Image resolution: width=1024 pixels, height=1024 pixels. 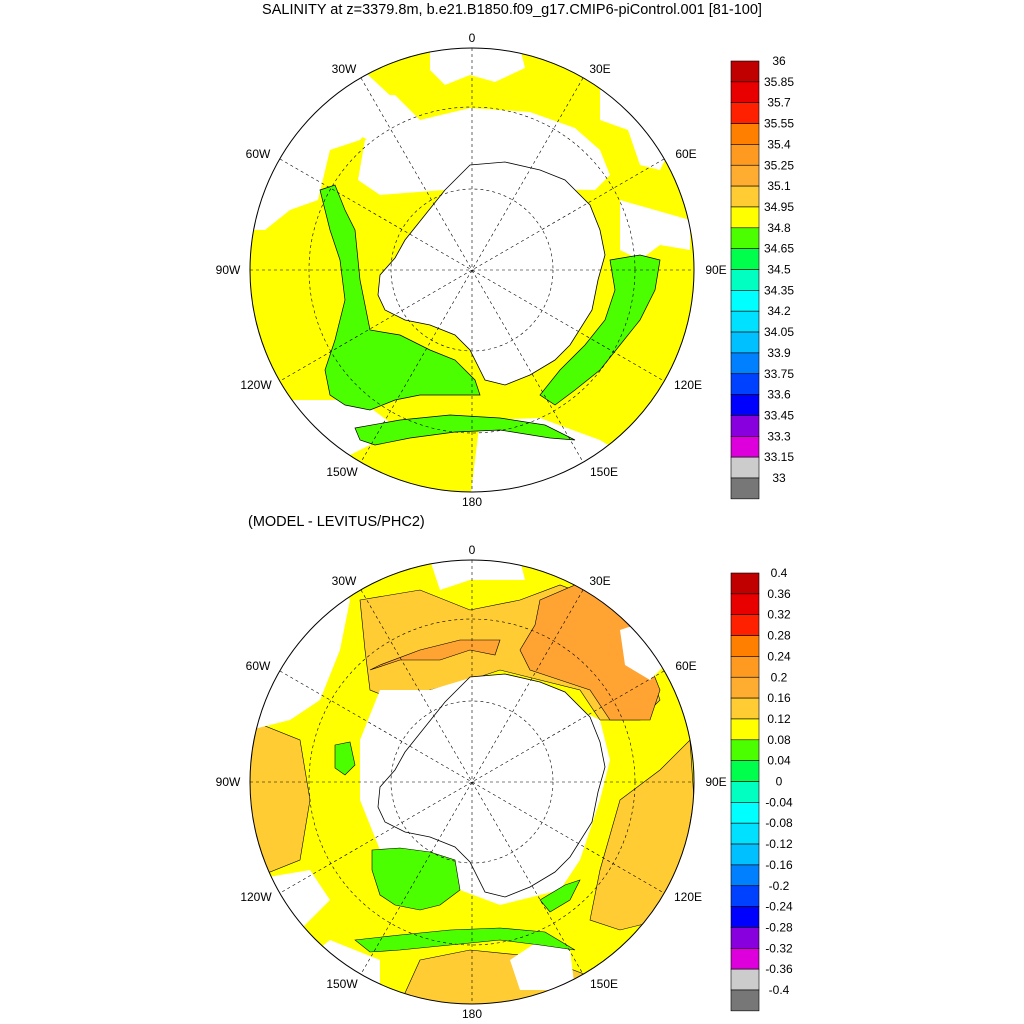 I want to click on top-colorbar-label: 36, so click(x=779, y=61).